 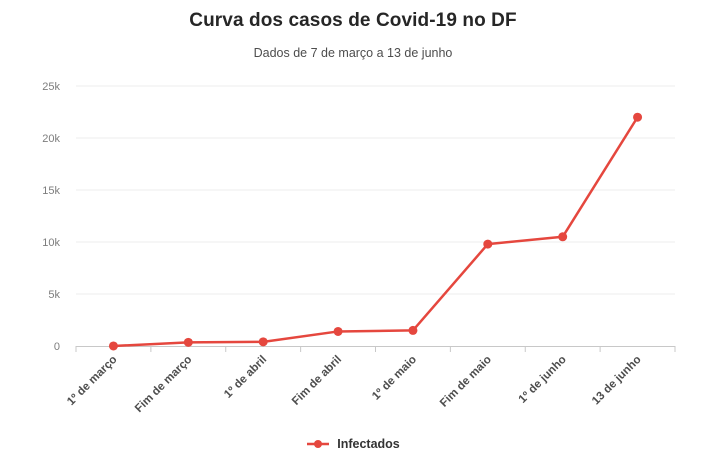 What do you see at coordinates (92, 381) in the screenshot?
I see `x-axis-label: 1º de março` at bounding box center [92, 381].